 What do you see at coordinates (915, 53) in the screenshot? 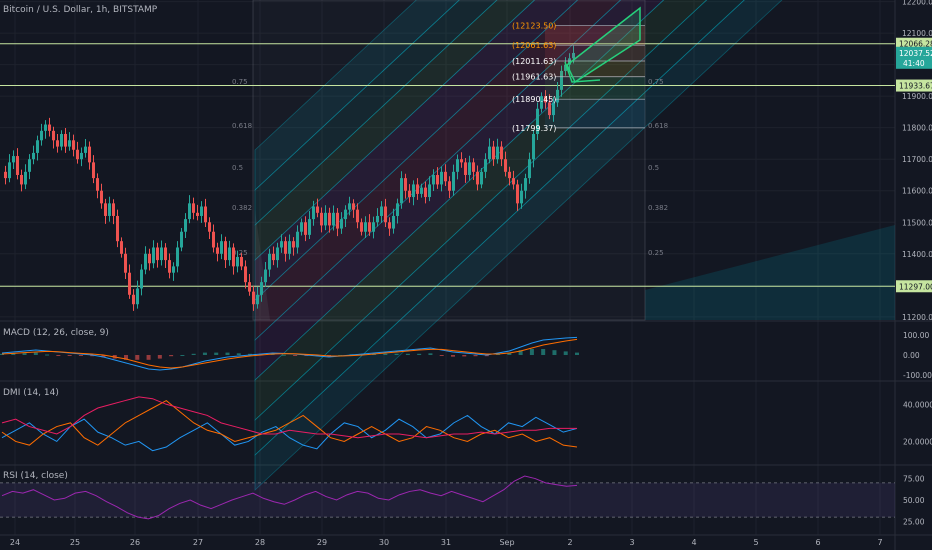
I see `last-price-text: 12037.52` at bounding box center [915, 53].